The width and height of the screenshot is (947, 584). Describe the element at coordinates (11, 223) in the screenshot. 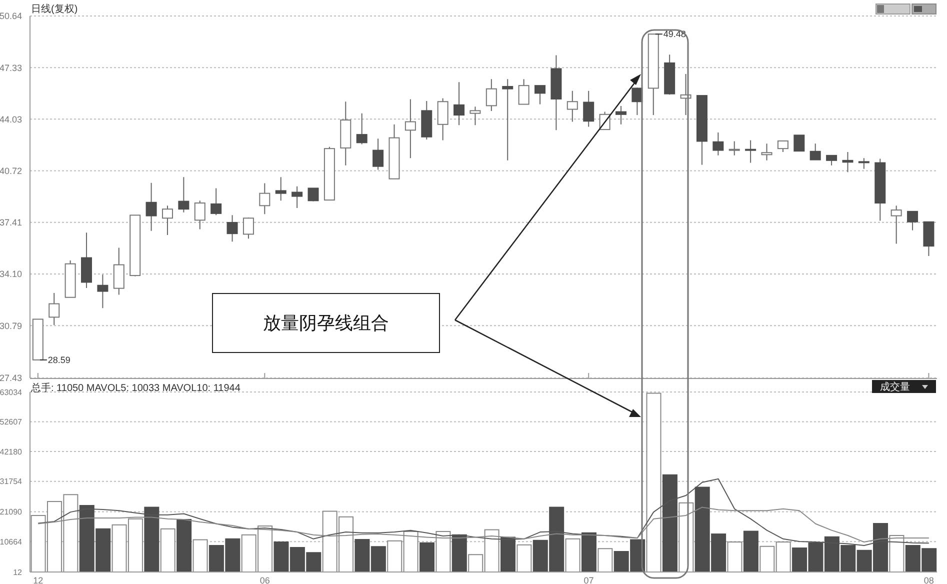

I see `y-tick-label: 37.41` at that location.